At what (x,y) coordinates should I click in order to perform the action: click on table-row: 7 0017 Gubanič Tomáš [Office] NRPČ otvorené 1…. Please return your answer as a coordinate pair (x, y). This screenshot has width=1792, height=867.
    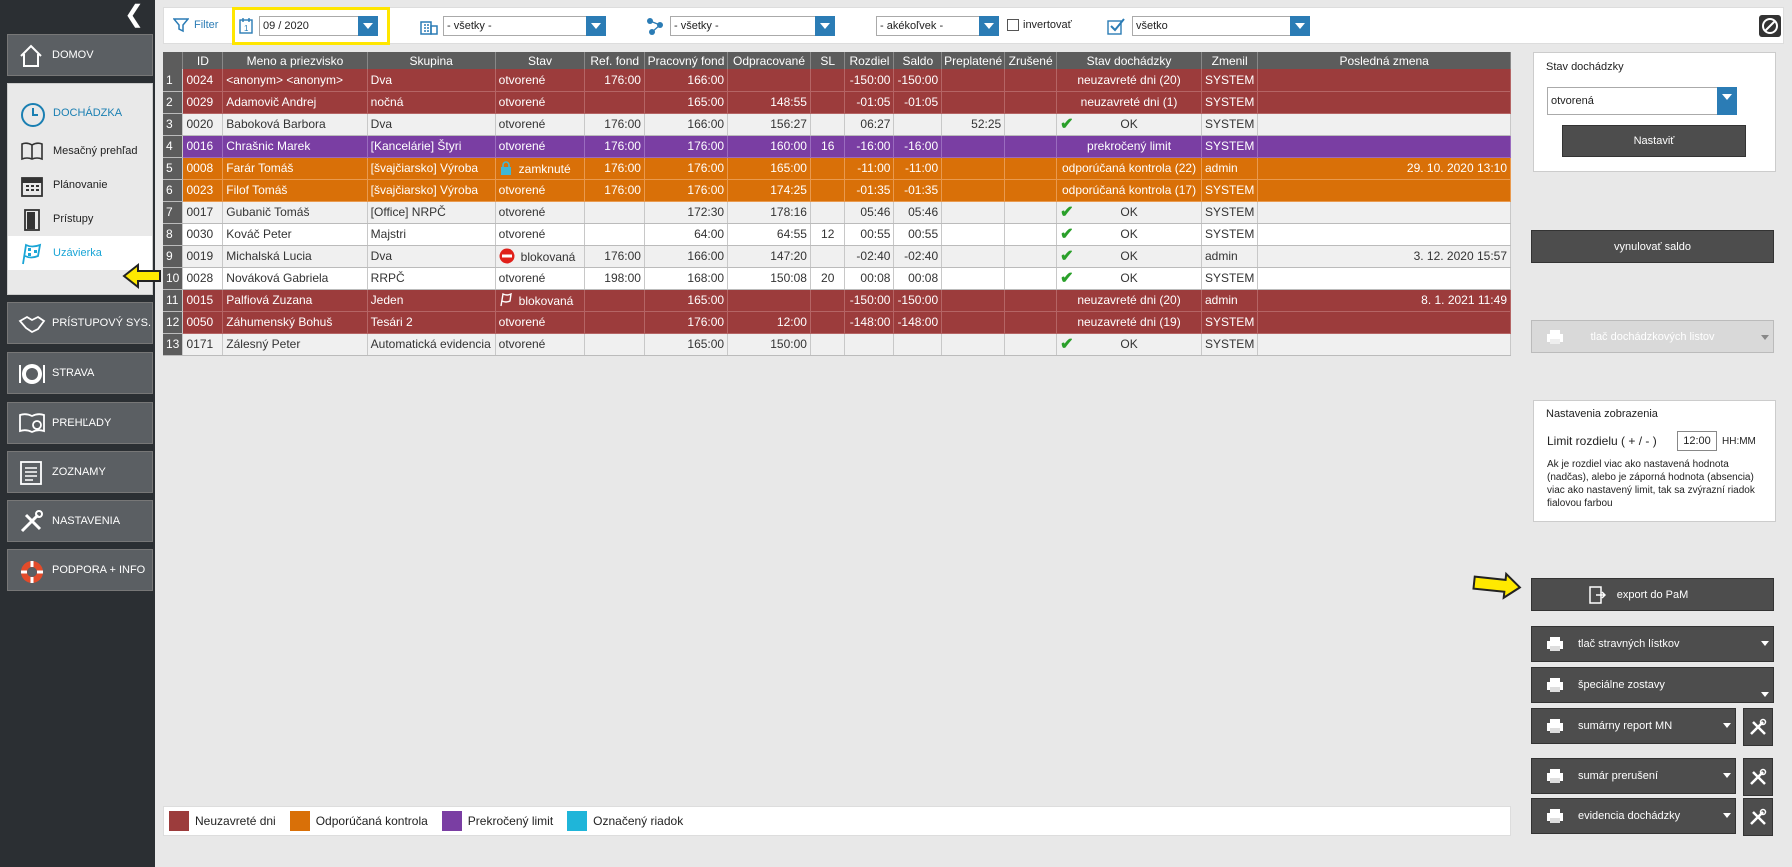
    Looking at the image, I should click on (837, 212).